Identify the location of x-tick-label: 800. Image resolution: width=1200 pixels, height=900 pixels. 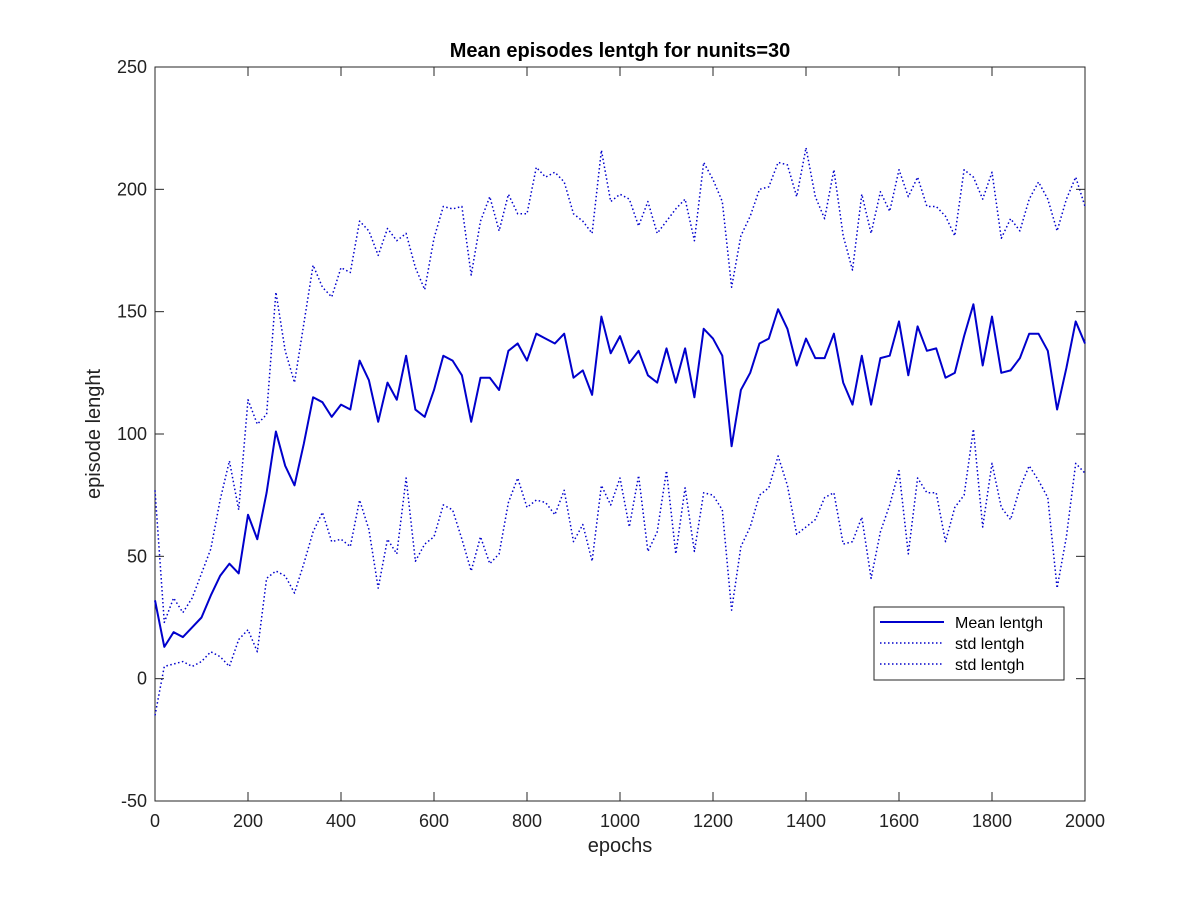
(527, 821).